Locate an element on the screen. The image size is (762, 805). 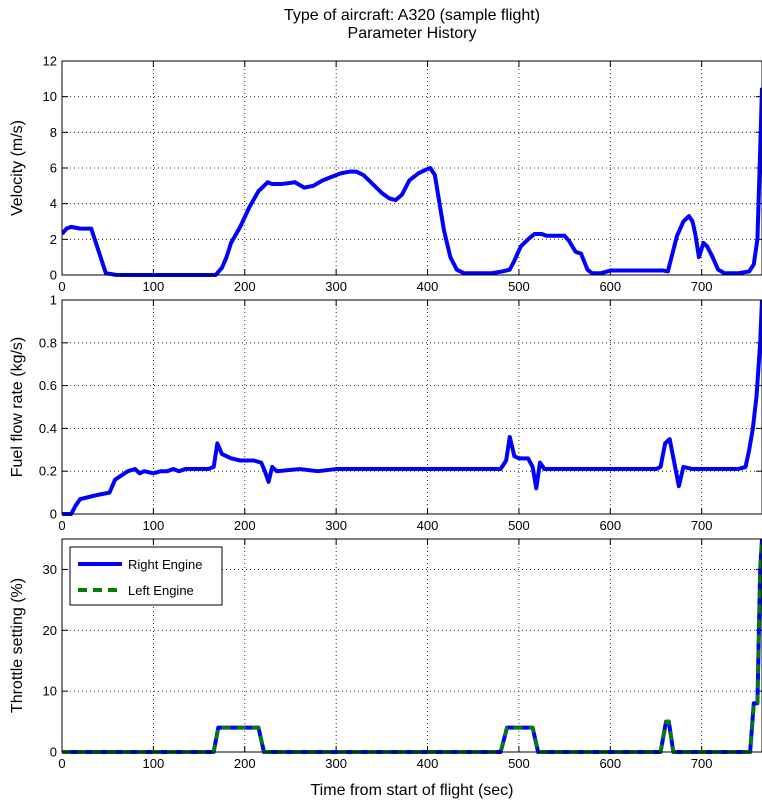
y-tick-label: 0.2 is located at coordinates (48, 471).